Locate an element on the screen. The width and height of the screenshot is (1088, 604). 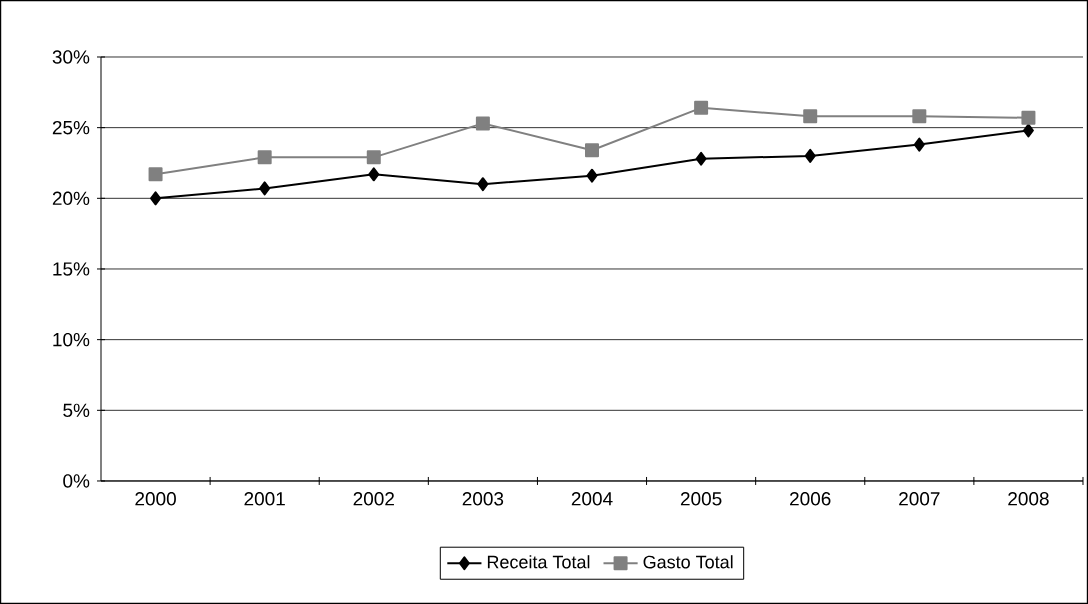
x-tick-label: 2001 is located at coordinates (264, 499).